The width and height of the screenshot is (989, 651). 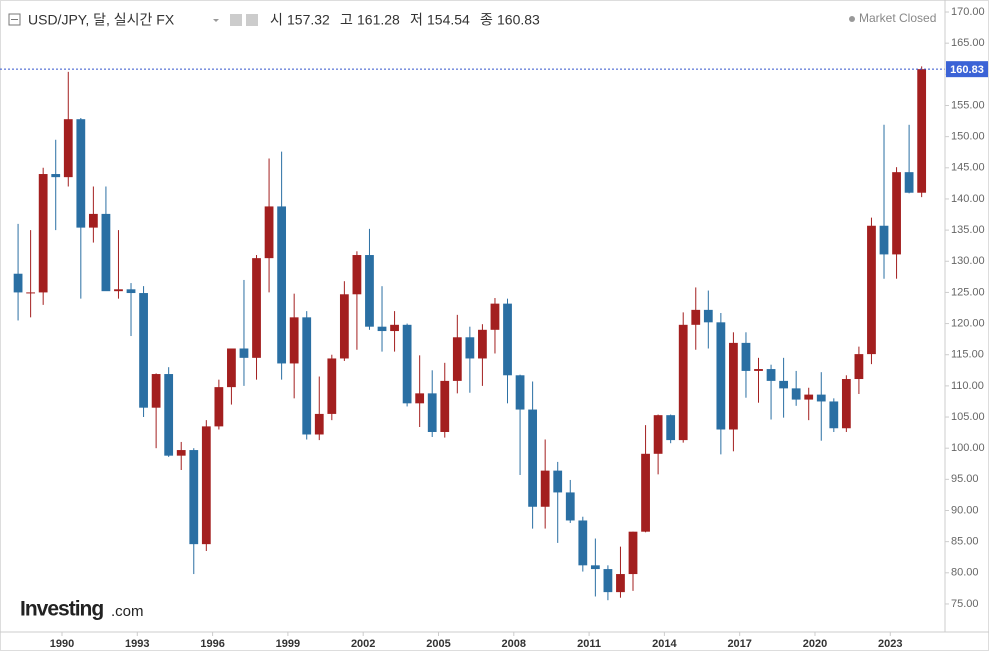 What do you see at coordinates (968, 137) in the screenshot?
I see `y-tick-label: 150.00` at bounding box center [968, 137].